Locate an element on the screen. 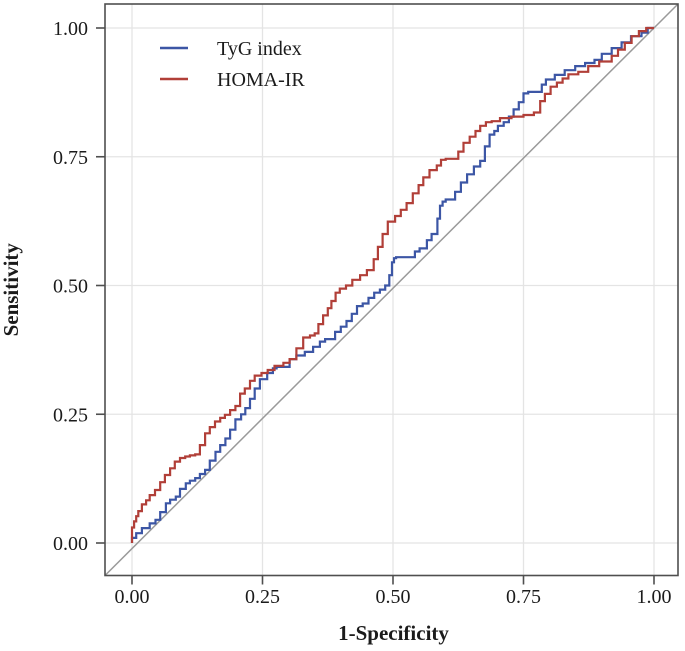 The image size is (685, 651). x-axis-tick-label: 0.50 is located at coordinates (393, 597).